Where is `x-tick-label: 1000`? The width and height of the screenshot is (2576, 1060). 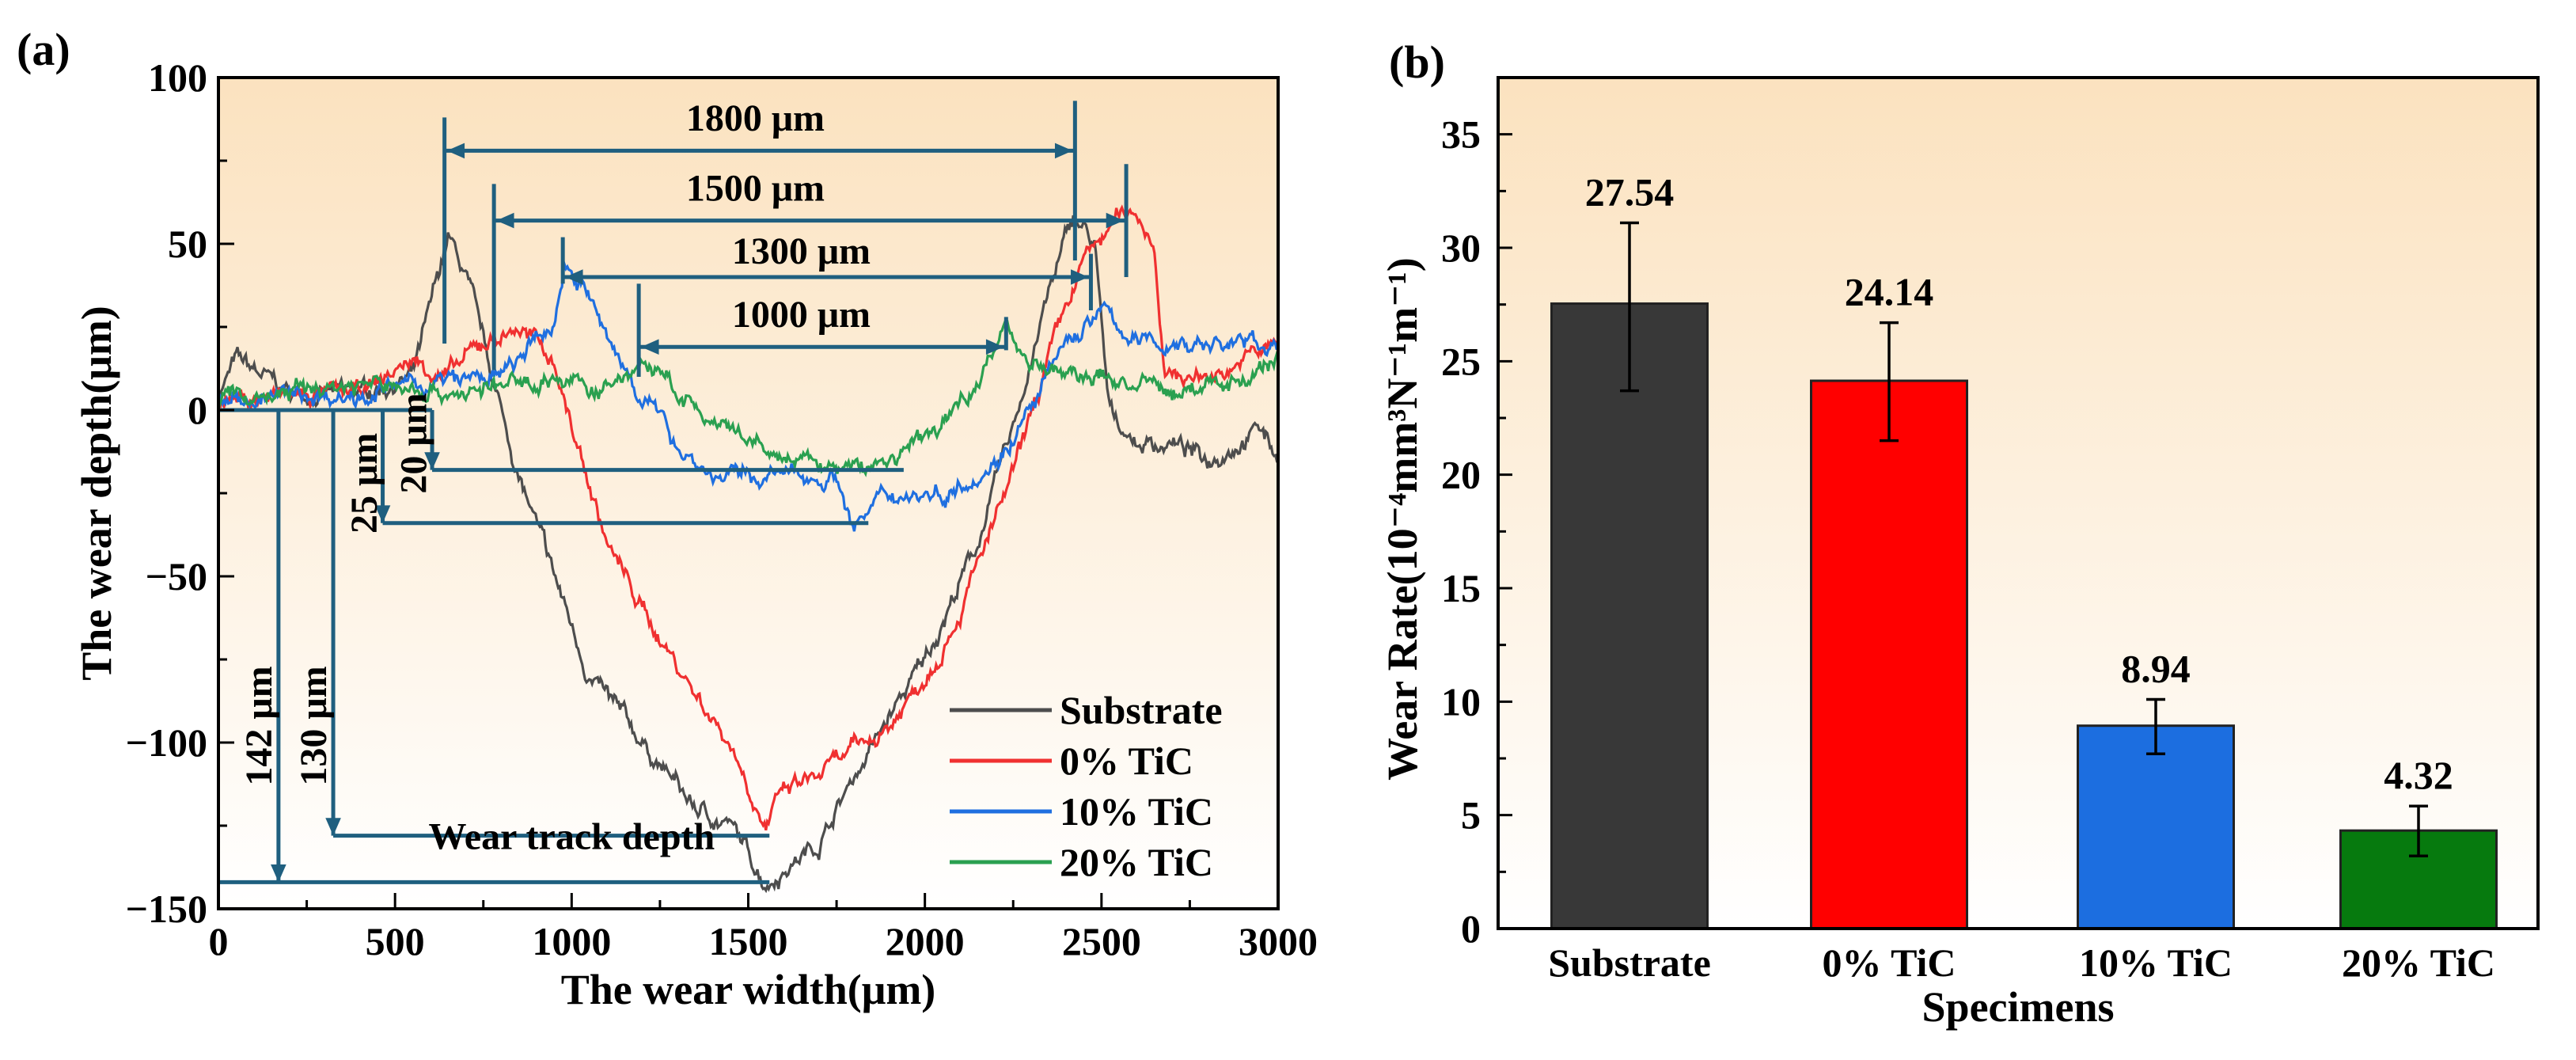
x-tick-label: 1000 is located at coordinates (571, 941).